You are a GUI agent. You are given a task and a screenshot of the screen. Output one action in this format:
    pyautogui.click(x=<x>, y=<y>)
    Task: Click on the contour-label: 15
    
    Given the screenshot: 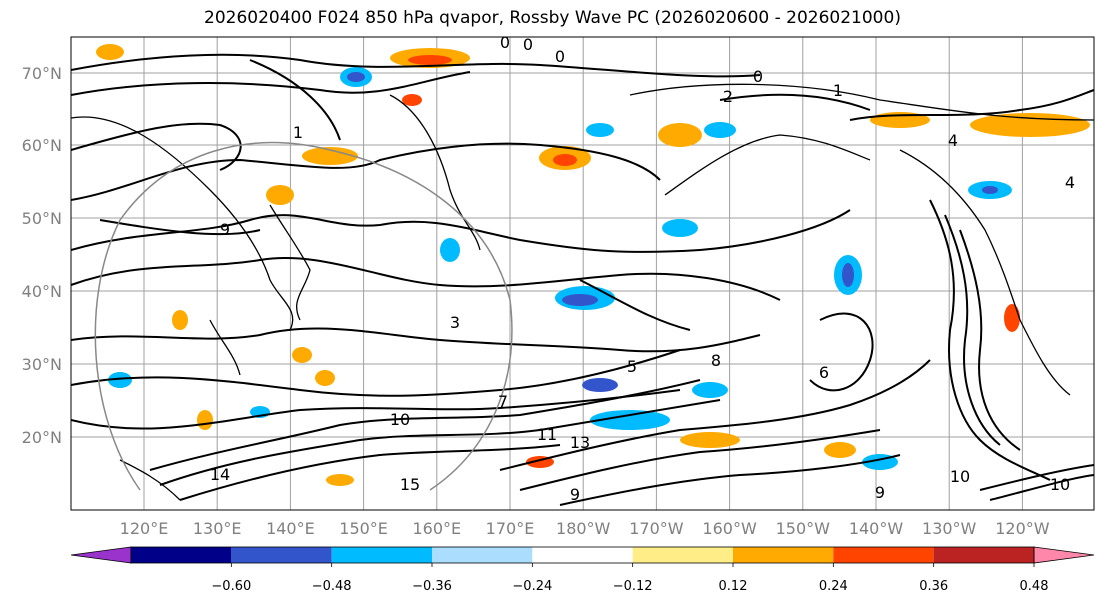 What is the action you would take?
    pyautogui.click(x=410, y=484)
    